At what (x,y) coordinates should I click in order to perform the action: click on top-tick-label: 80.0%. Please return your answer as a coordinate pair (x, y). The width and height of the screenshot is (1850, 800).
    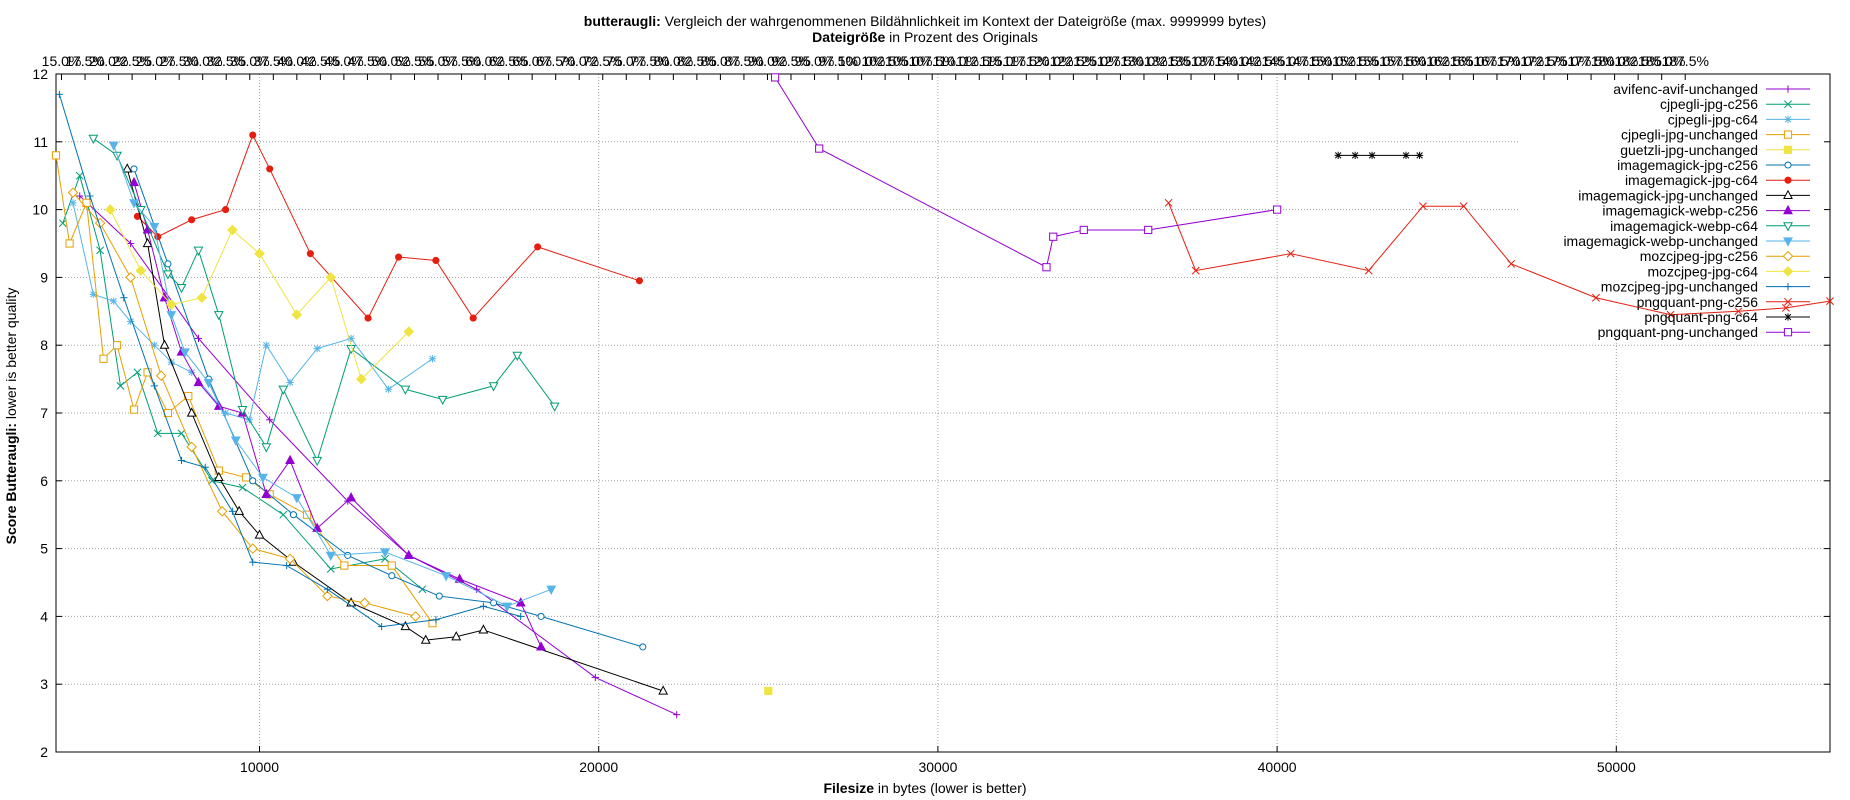
    Looking at the image, I should click on (673, 61).